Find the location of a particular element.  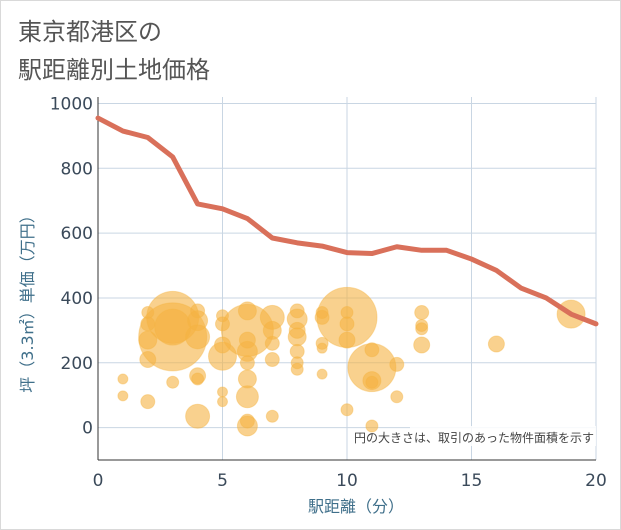

size-note: 円の大きさは、取引のあった物件面積を示す is located at coordinates (474, 437).